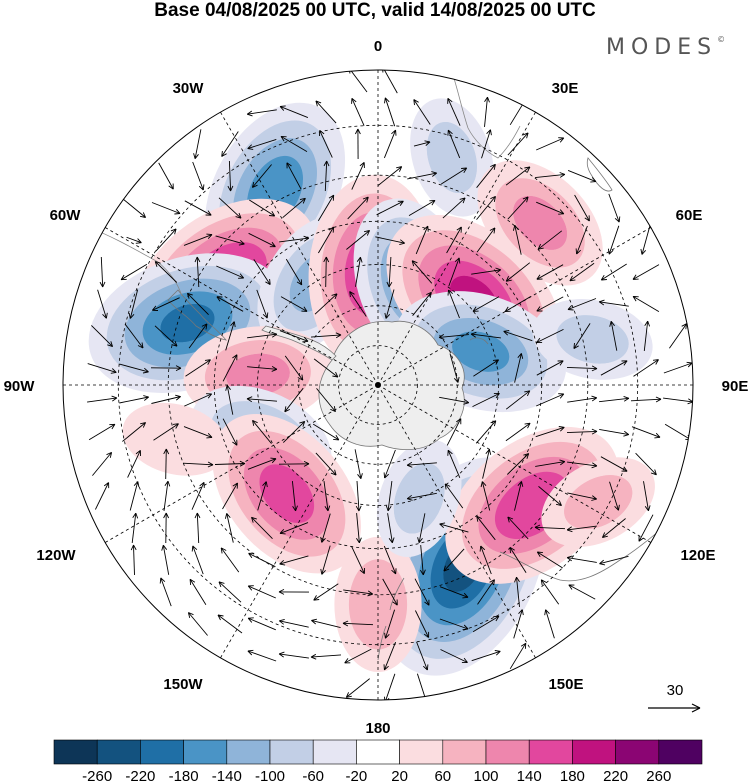 The image size is (750, 783). I want to click on lon-label: 90E, so click(735, 386).